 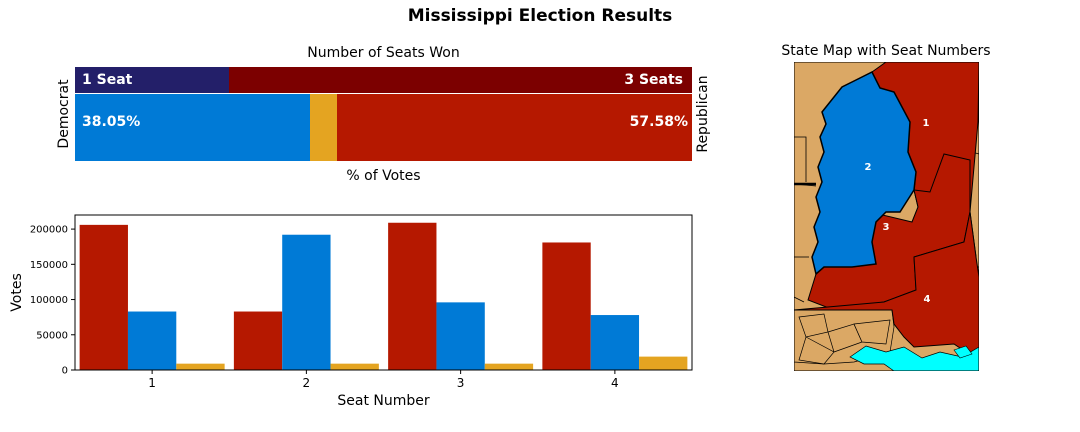 I want to click on y-tick-label: 0, so click(x=65, y=371).